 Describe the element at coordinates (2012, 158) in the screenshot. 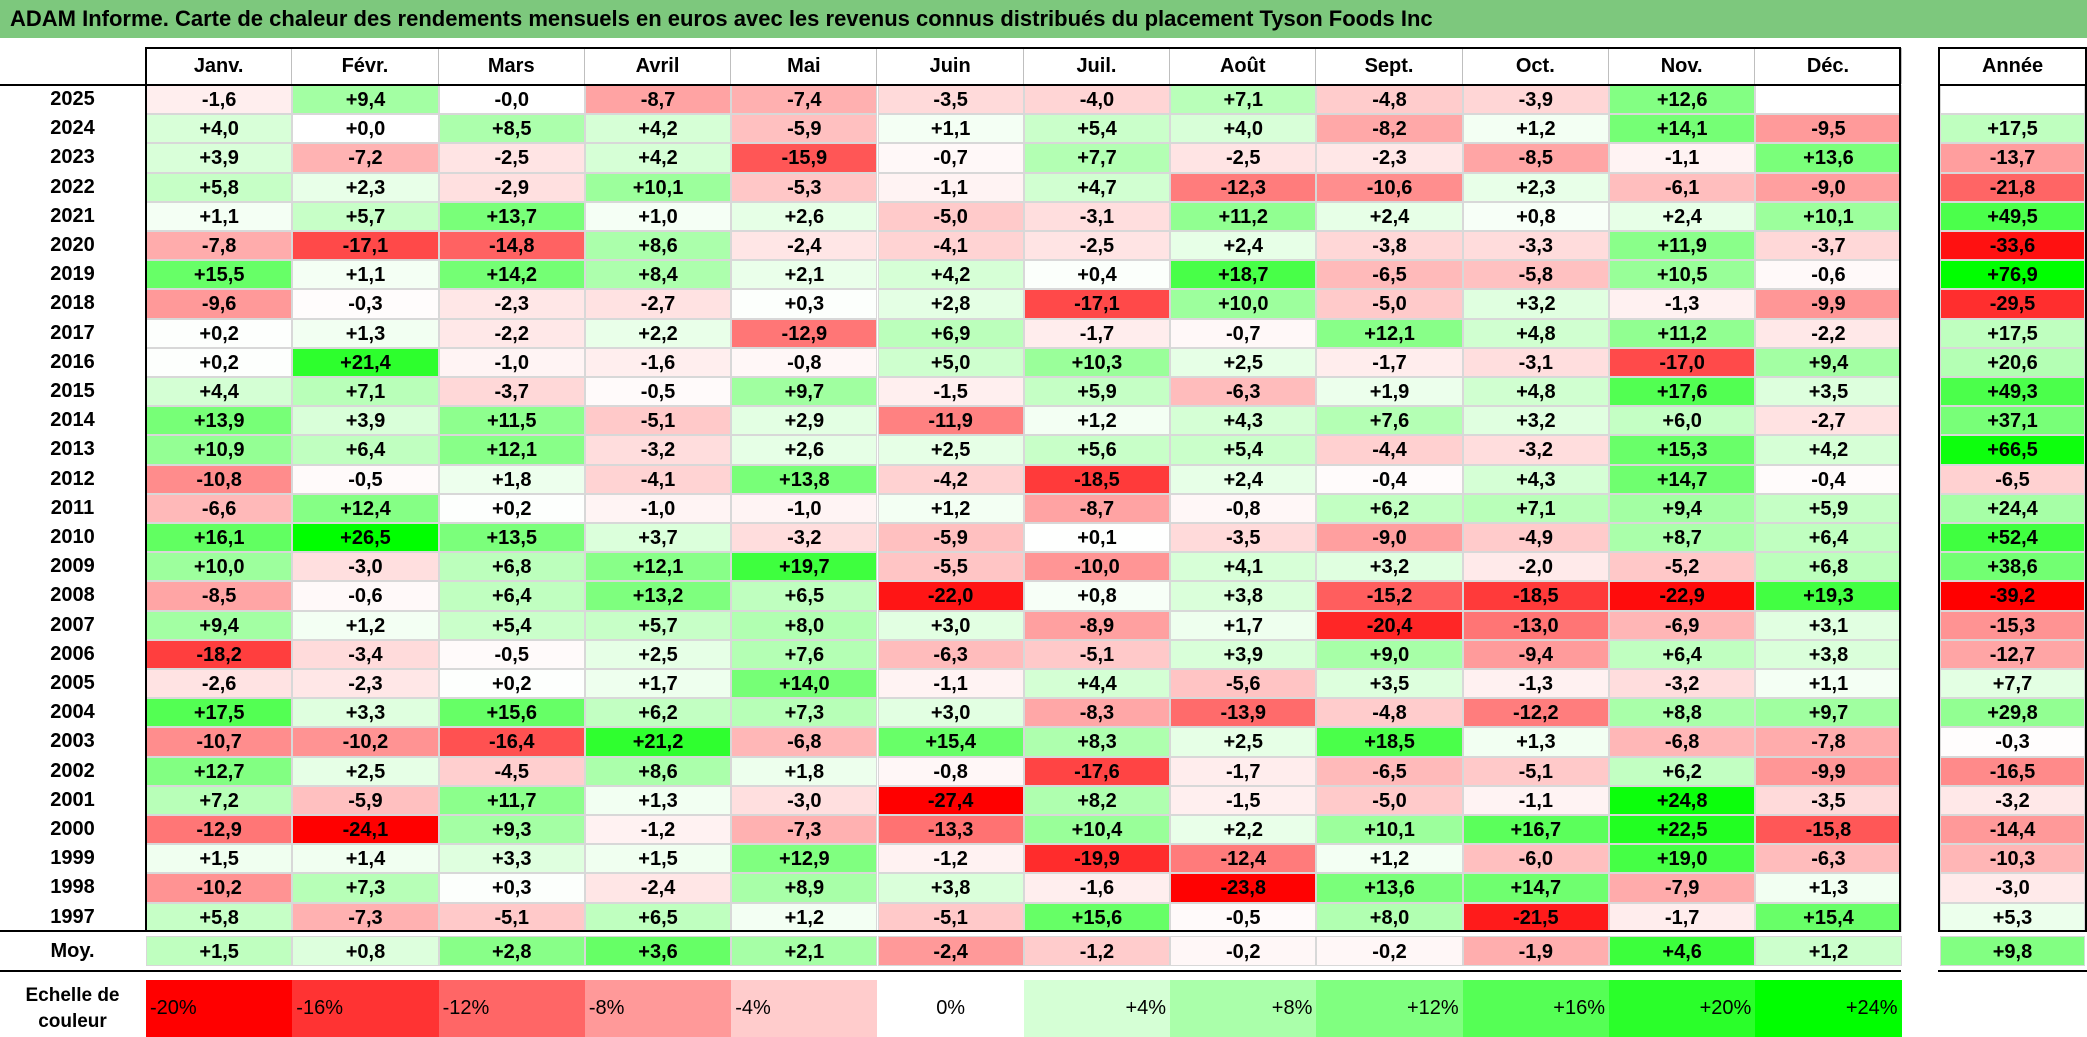

I see `annual-cell: -13,7` at that location.